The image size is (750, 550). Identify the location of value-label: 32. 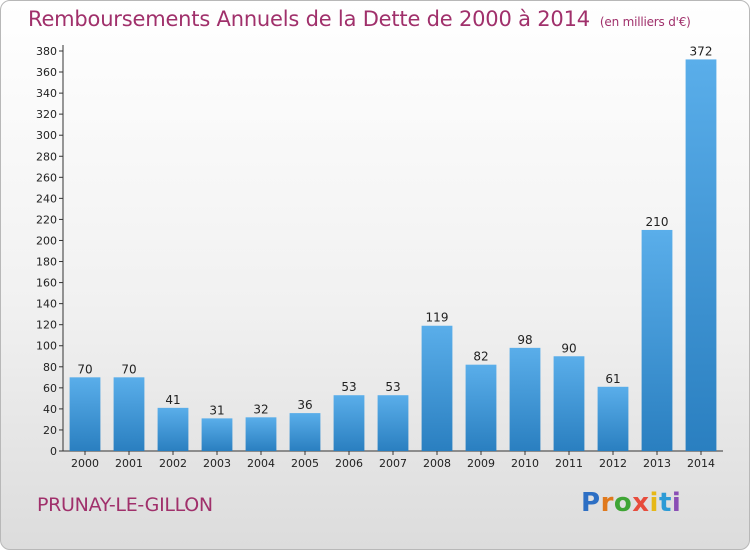
(260, 409).